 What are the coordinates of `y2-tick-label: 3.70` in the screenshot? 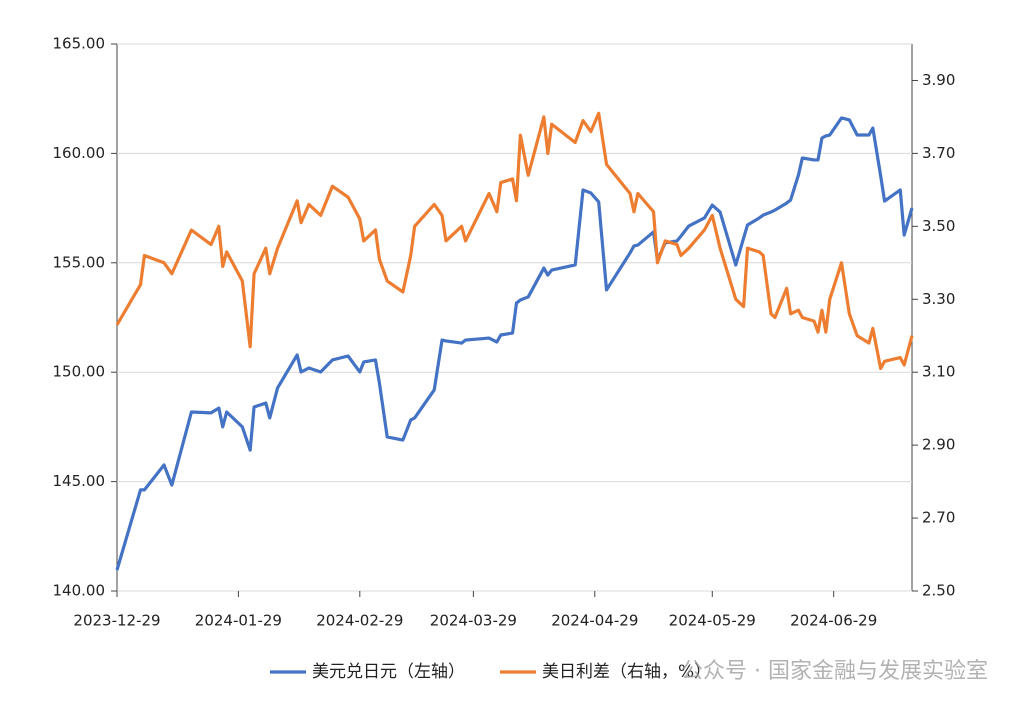 It's located at (938, 153).